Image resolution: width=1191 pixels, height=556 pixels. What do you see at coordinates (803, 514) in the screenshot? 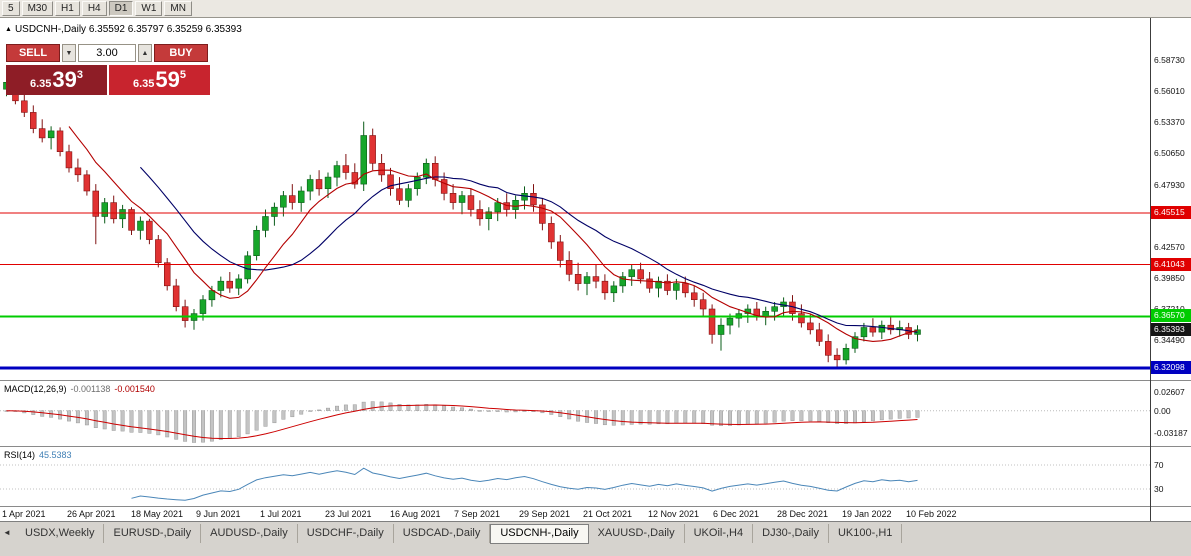
I see `time-axis-label: 28 Dec 2021` at bounding box center [803, 514].